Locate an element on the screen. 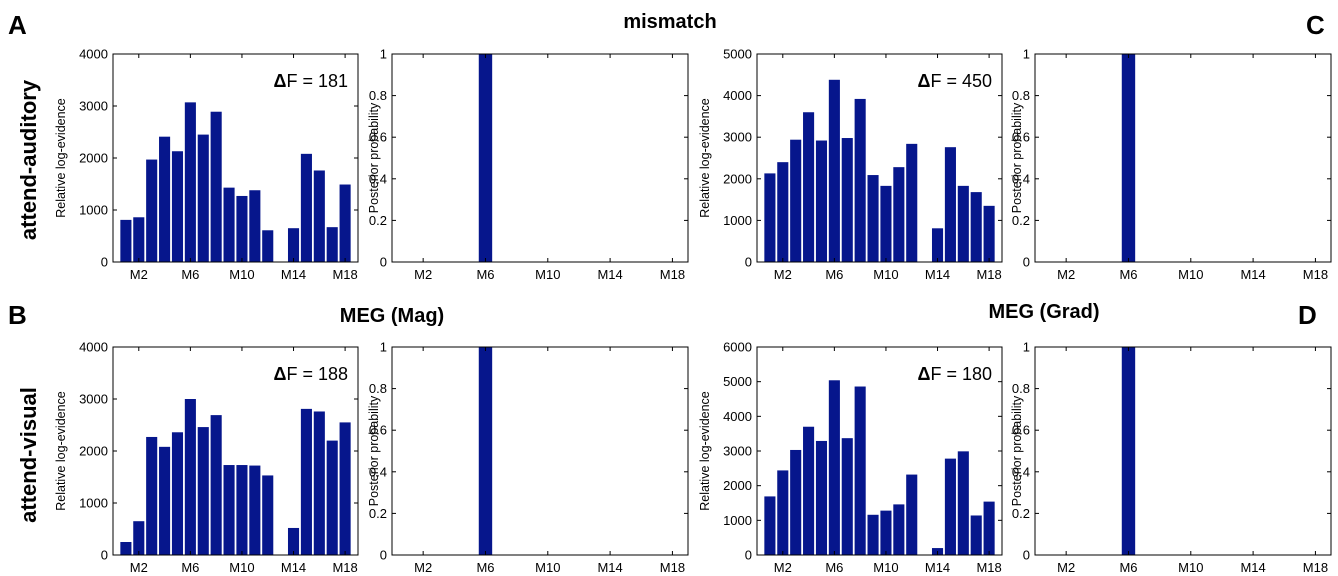 This screenshot has width=1338, height=576. delta-f-value: F = 181 is located at coordinates (317, 81).